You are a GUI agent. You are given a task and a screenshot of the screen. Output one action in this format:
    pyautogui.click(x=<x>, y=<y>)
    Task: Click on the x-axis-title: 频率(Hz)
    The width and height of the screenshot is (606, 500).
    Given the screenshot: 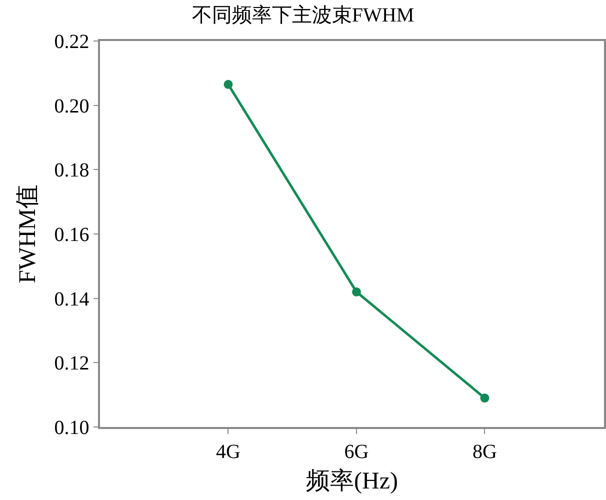 What is the action you would take?
    pyautogui.click(x=352, y=481)
    